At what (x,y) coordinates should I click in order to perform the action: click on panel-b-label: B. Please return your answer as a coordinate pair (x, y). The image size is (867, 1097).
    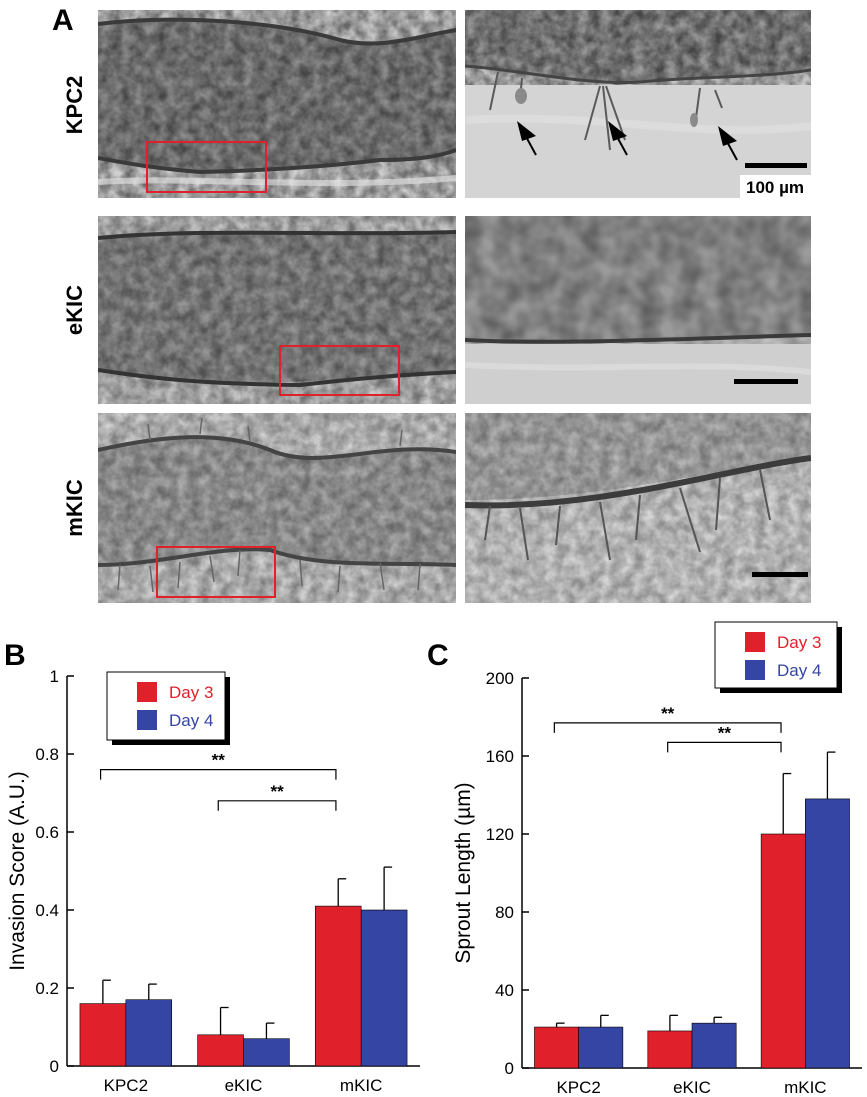
    Looking at the image, I should click on (15, 655).